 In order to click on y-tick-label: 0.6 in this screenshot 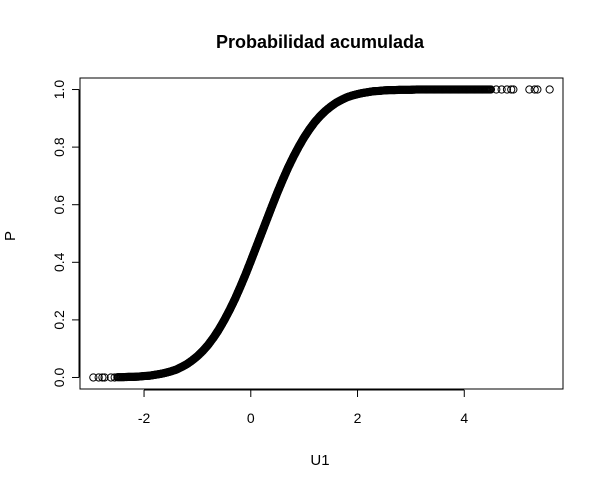, I will do `click(59, 205)`.